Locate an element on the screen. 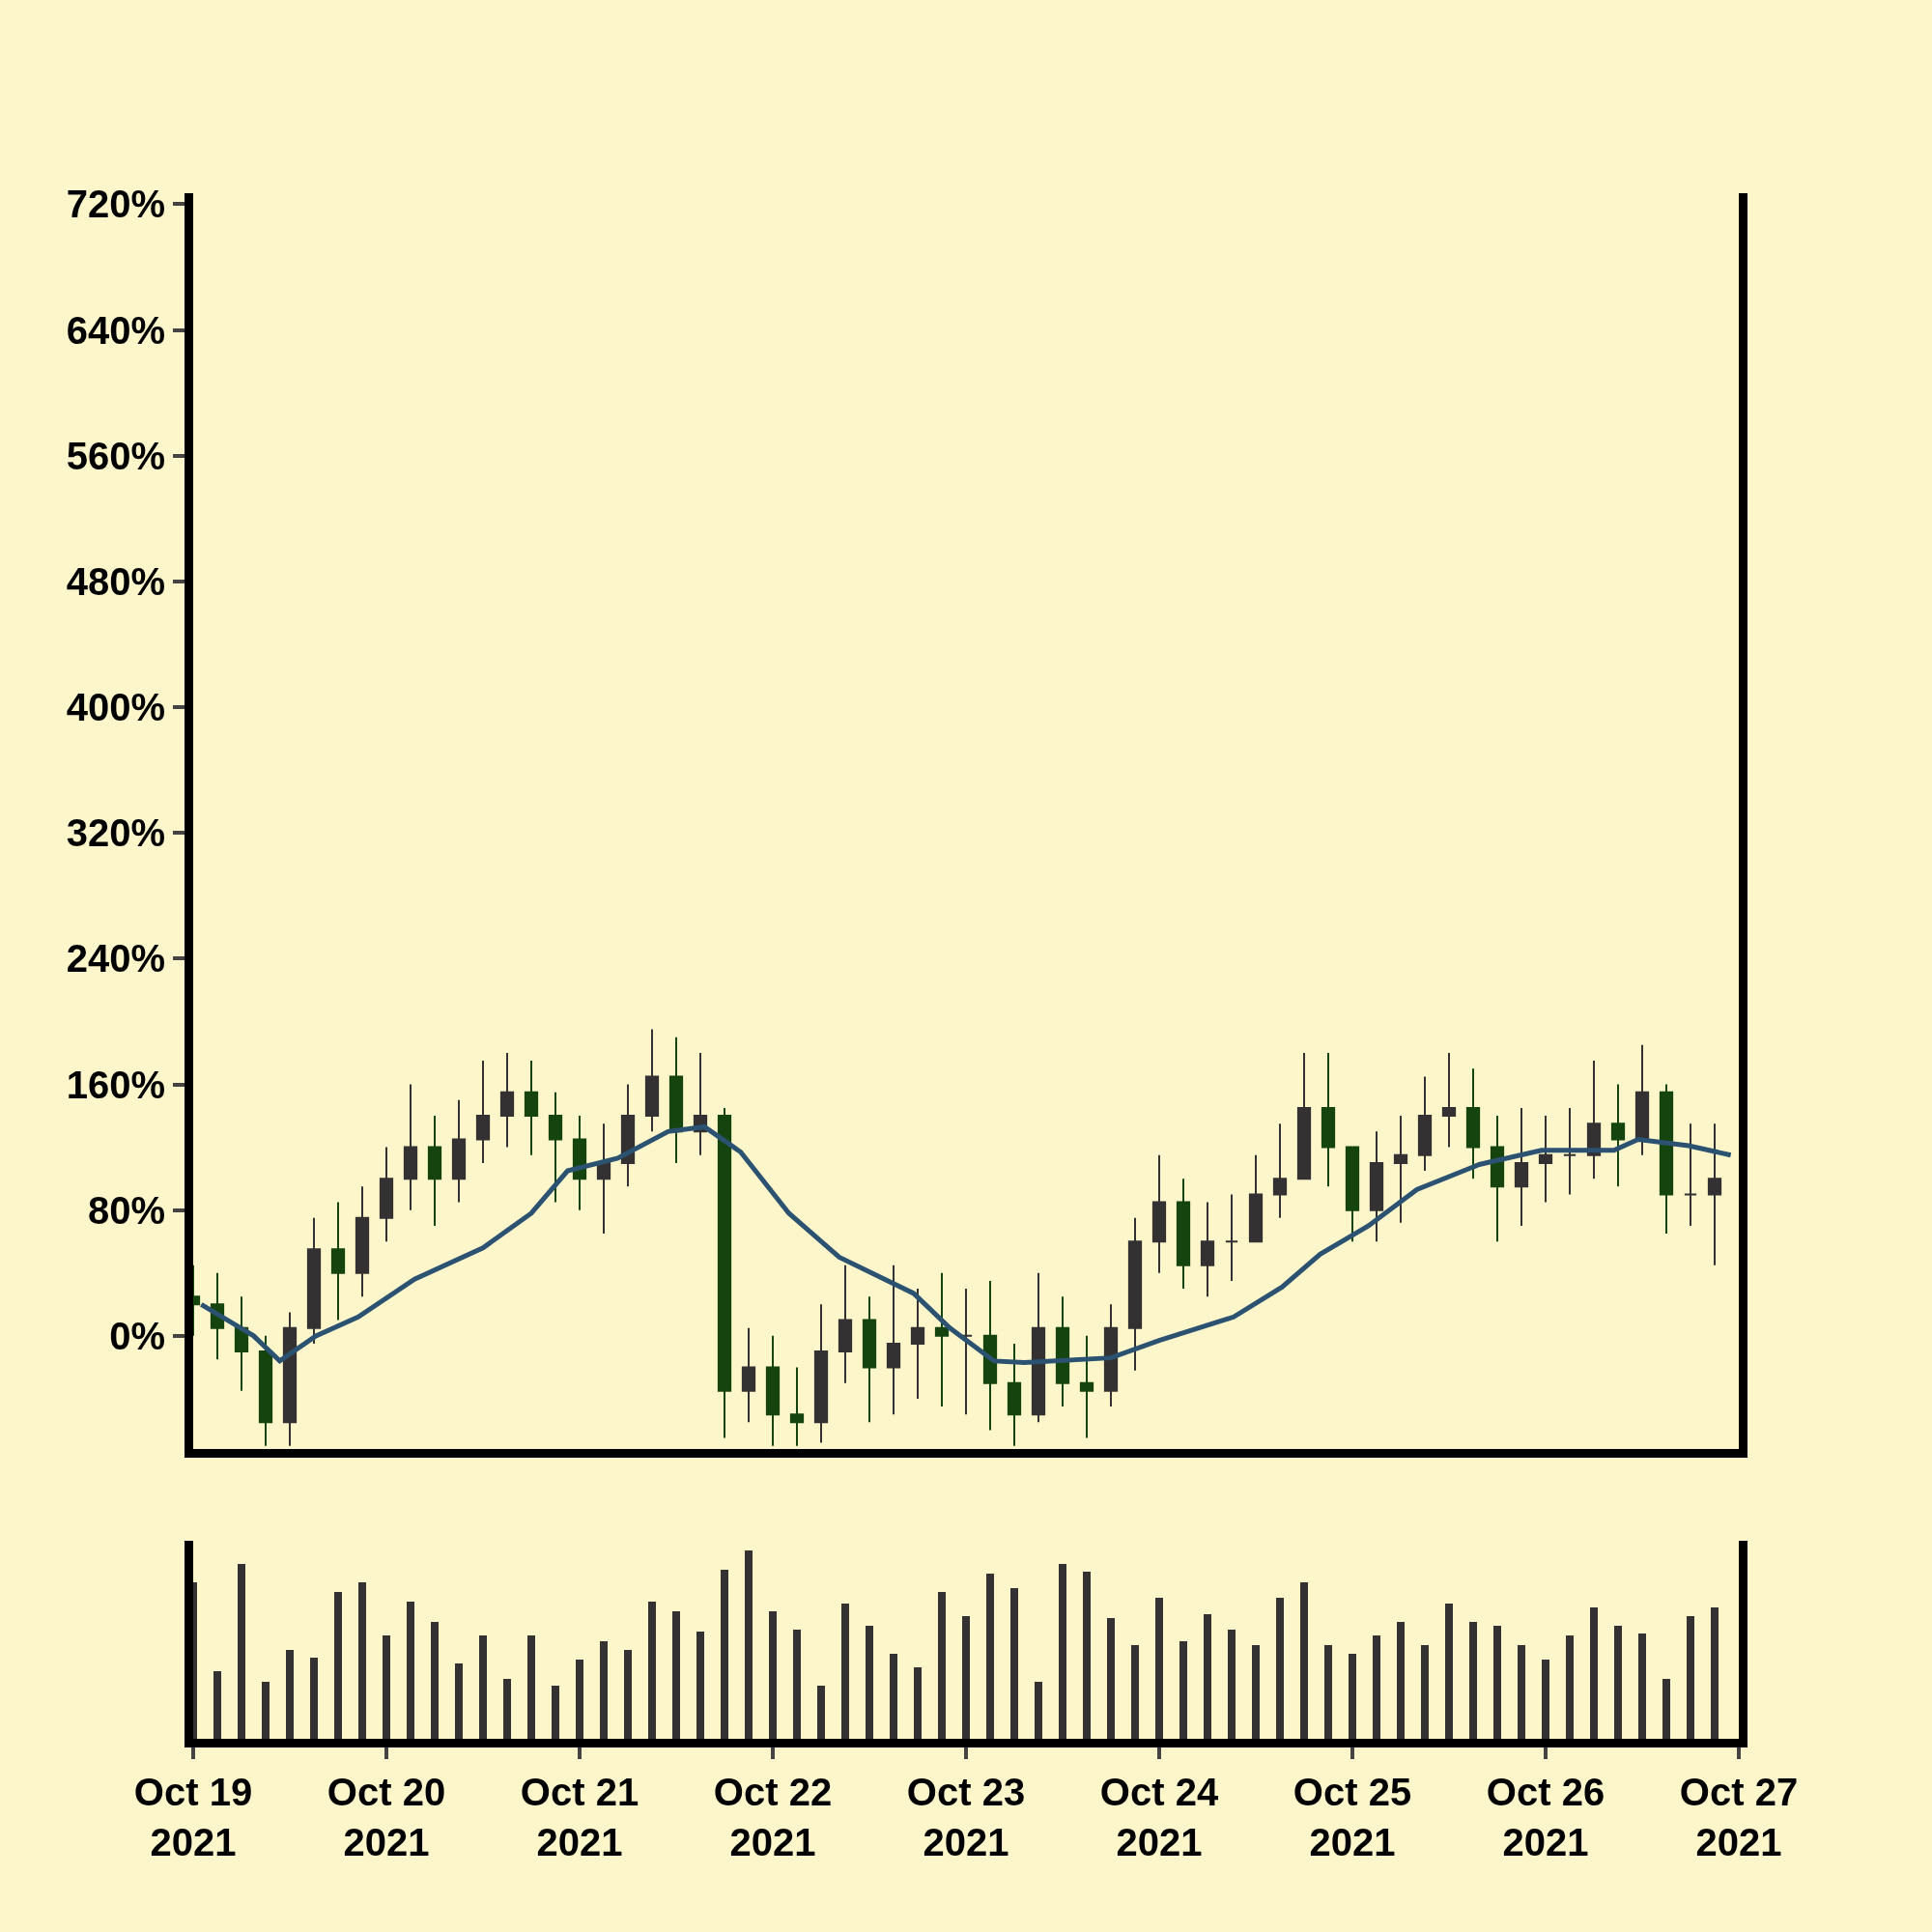 The width and height of the screenshot is (1932, 1932). x-tick-label: Oct 20 2021 is located at coordinates (386, 1817).